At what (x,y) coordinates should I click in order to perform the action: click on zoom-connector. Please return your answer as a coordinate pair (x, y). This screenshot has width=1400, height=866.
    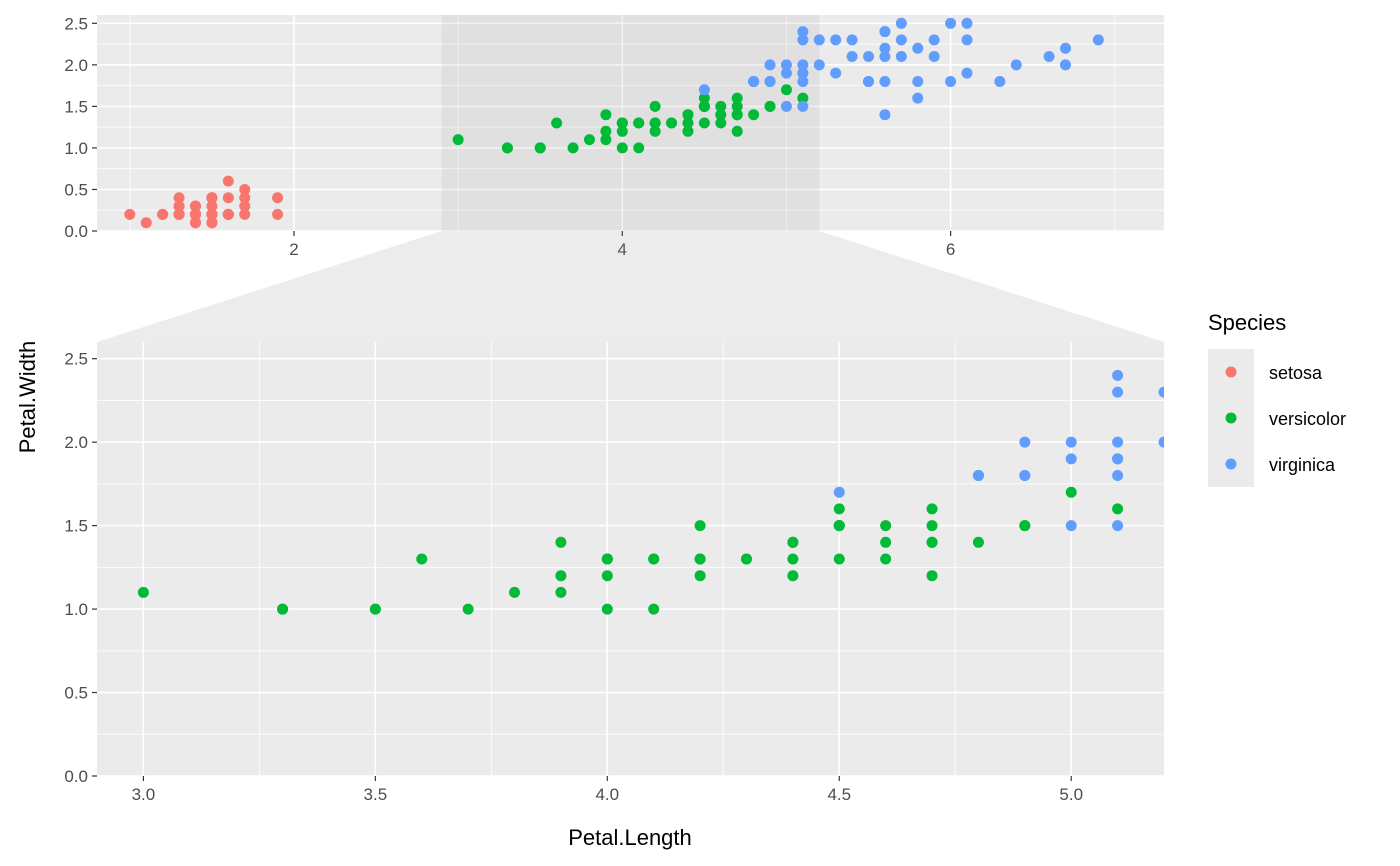
    Looking at the image, I should click on (630, 286).